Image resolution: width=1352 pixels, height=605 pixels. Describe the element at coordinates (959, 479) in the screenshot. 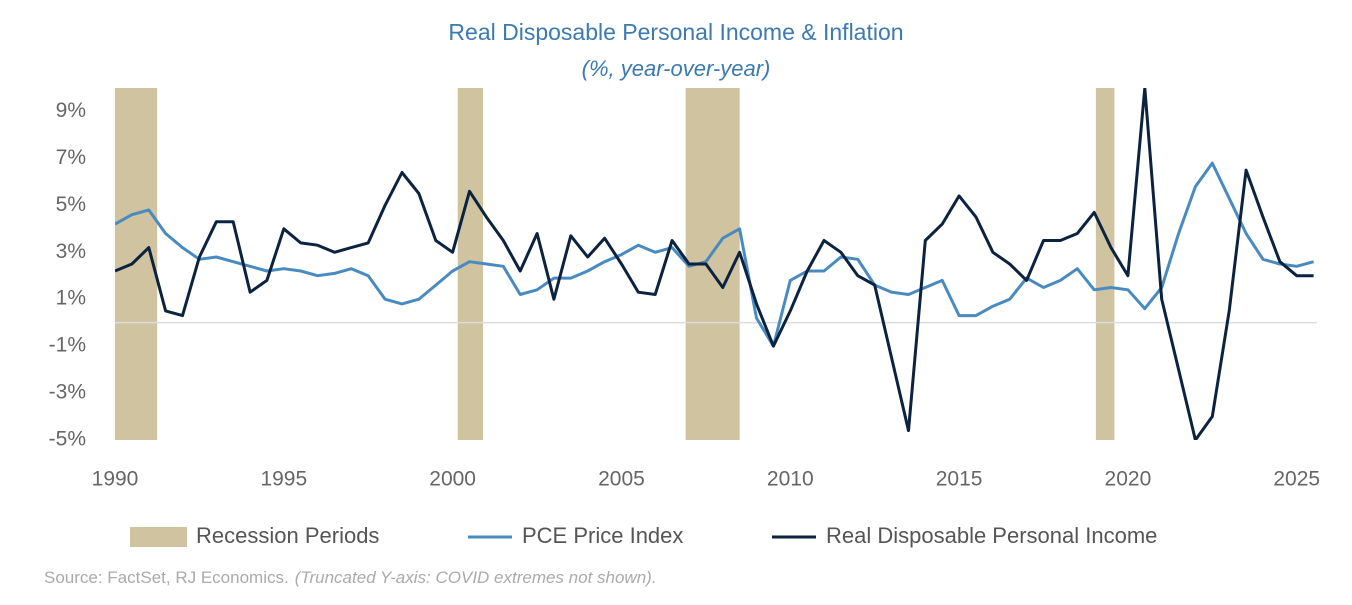

I see `x-tick-label: 2015` at that location.